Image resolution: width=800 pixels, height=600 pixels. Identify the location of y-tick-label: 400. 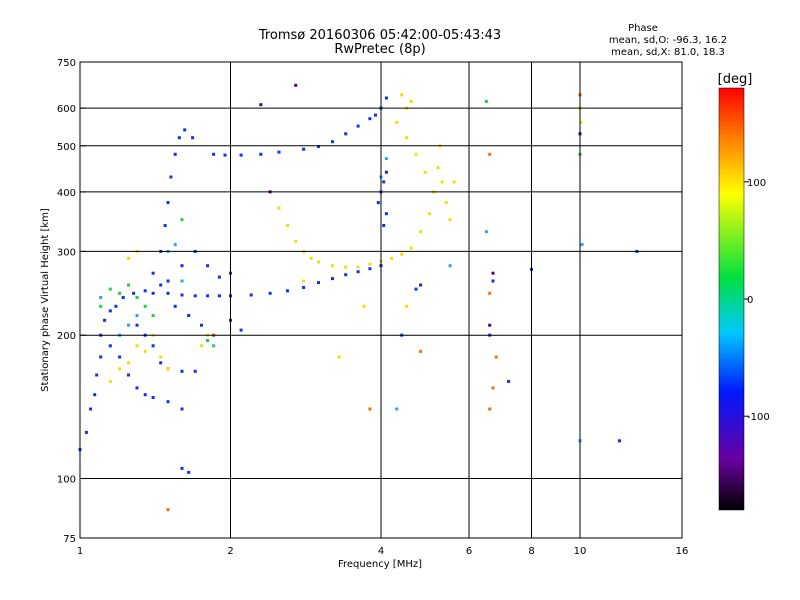
(66, 193).